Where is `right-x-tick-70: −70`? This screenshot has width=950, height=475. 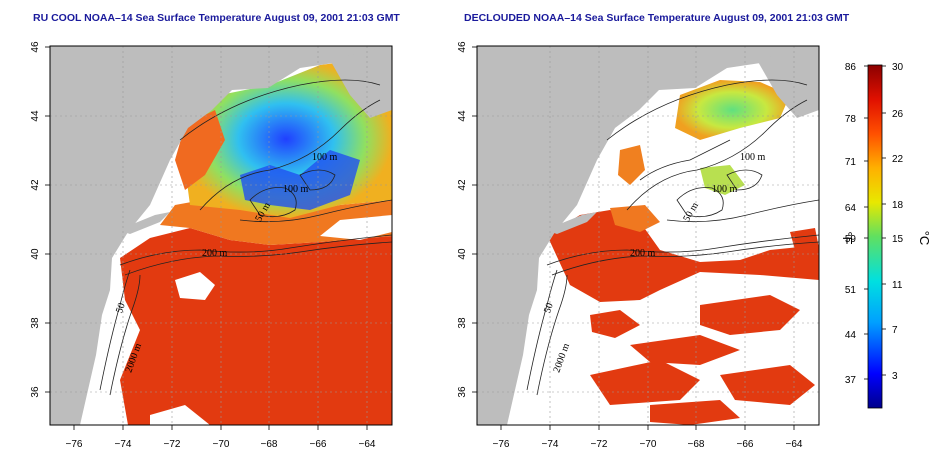 right-x-tick-70: −70 is located at coordinates (648, 444).